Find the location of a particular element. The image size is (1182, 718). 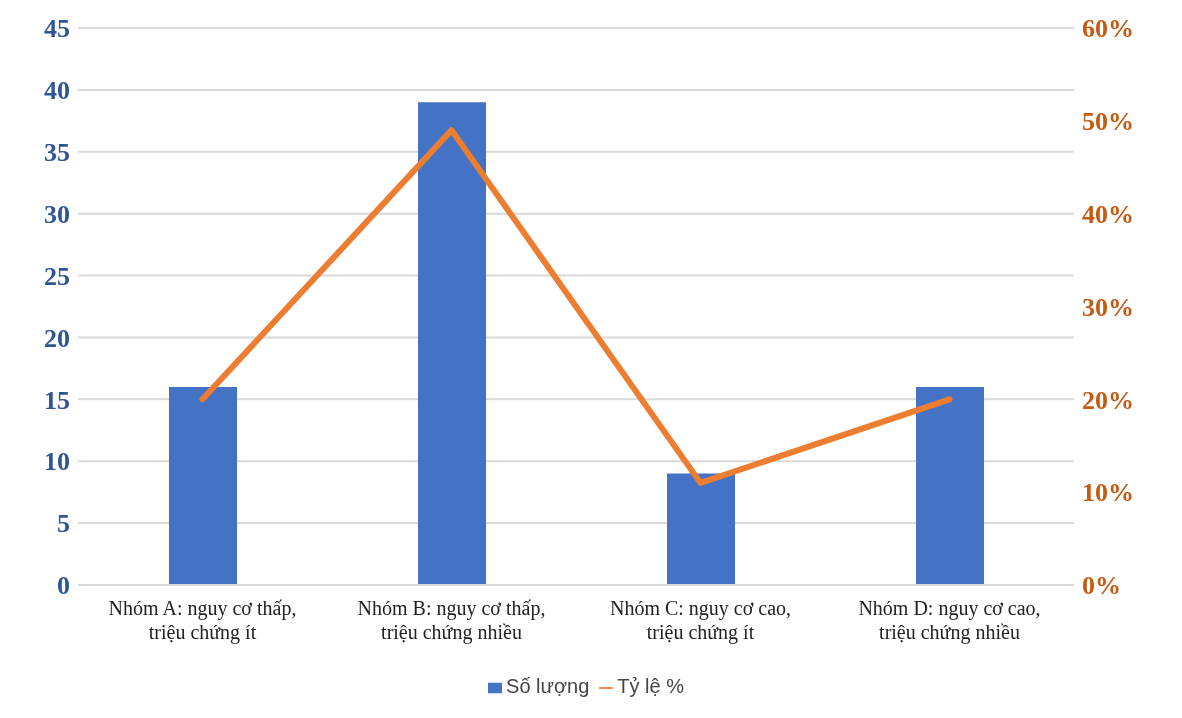

y-tick-label: 20 is located at coordinates (57, 338).